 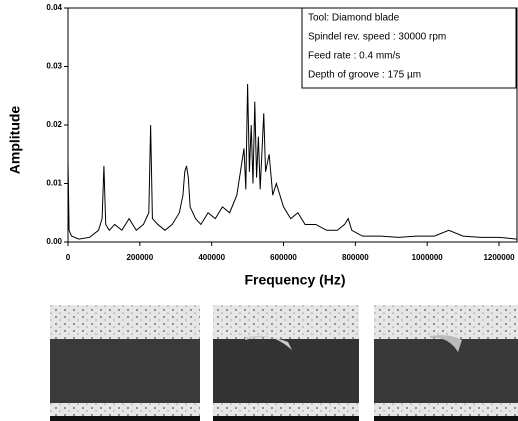 I want to click on x-axis-title: Frequency (Hz), so click(x=294, y=280).